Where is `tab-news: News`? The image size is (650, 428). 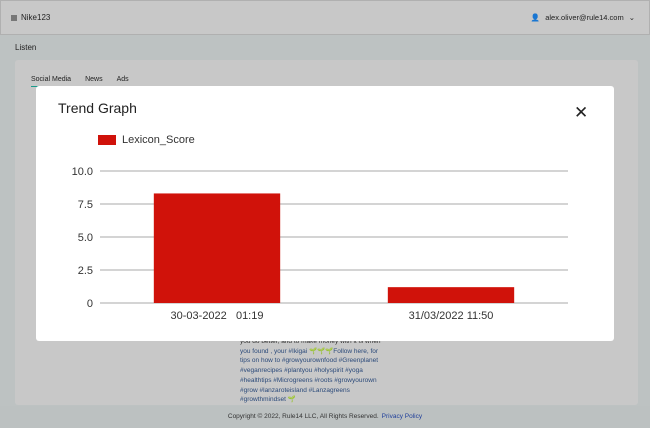
tab-news: News is located at coordinates (94, 79).